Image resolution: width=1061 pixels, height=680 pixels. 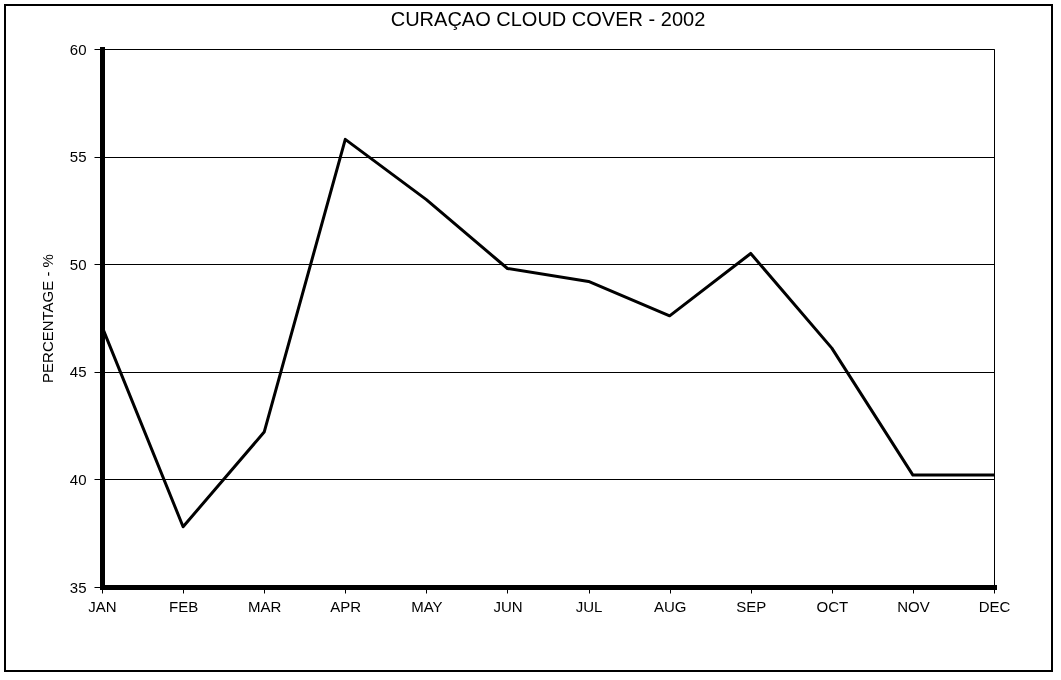 What do you see at coordinates (832, 606) in the screenshot?
I see `x-tick-label: OCT` at bounding box center [832, 606].